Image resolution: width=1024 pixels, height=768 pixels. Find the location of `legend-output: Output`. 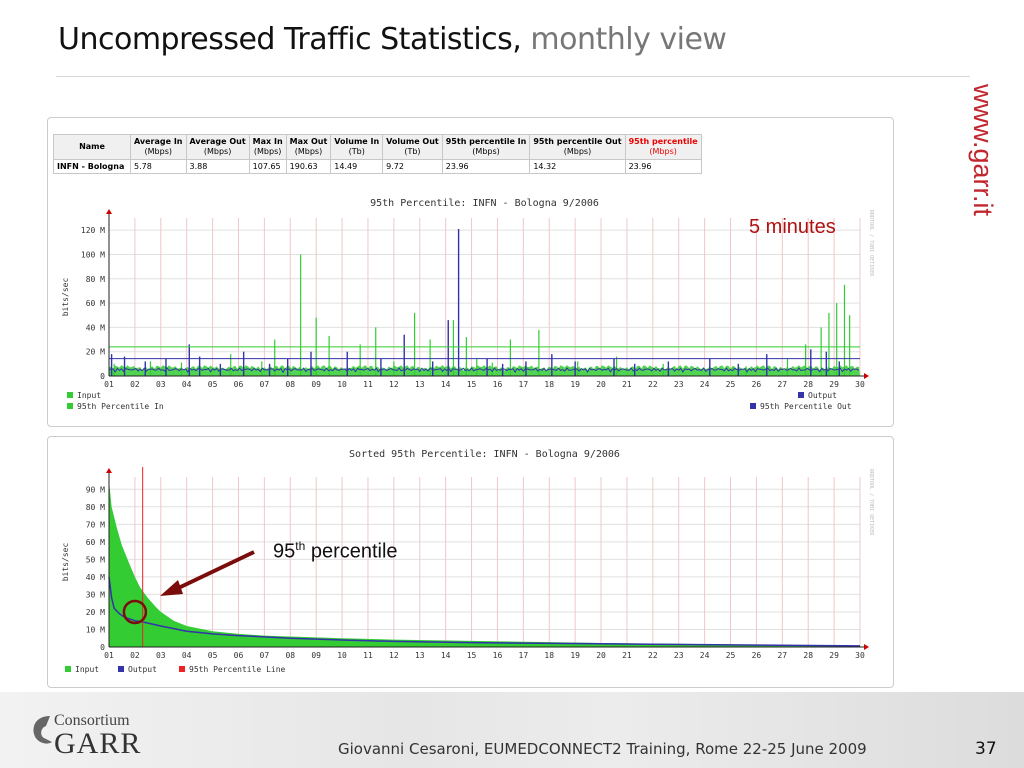

legend-output: Output is located at coordinates (822, 395).